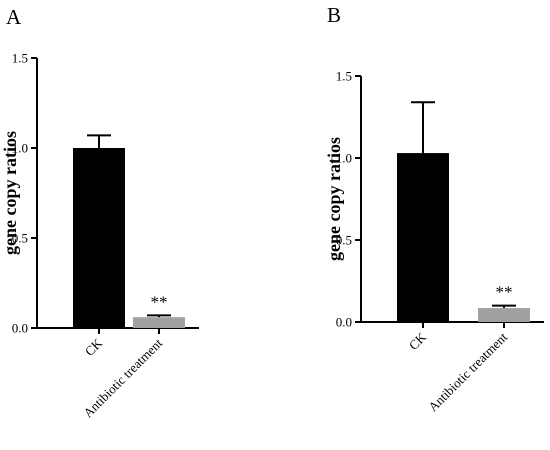 This screenshot has height=450, width=550. I want to click on panel-letter: A, so click(14, 17).